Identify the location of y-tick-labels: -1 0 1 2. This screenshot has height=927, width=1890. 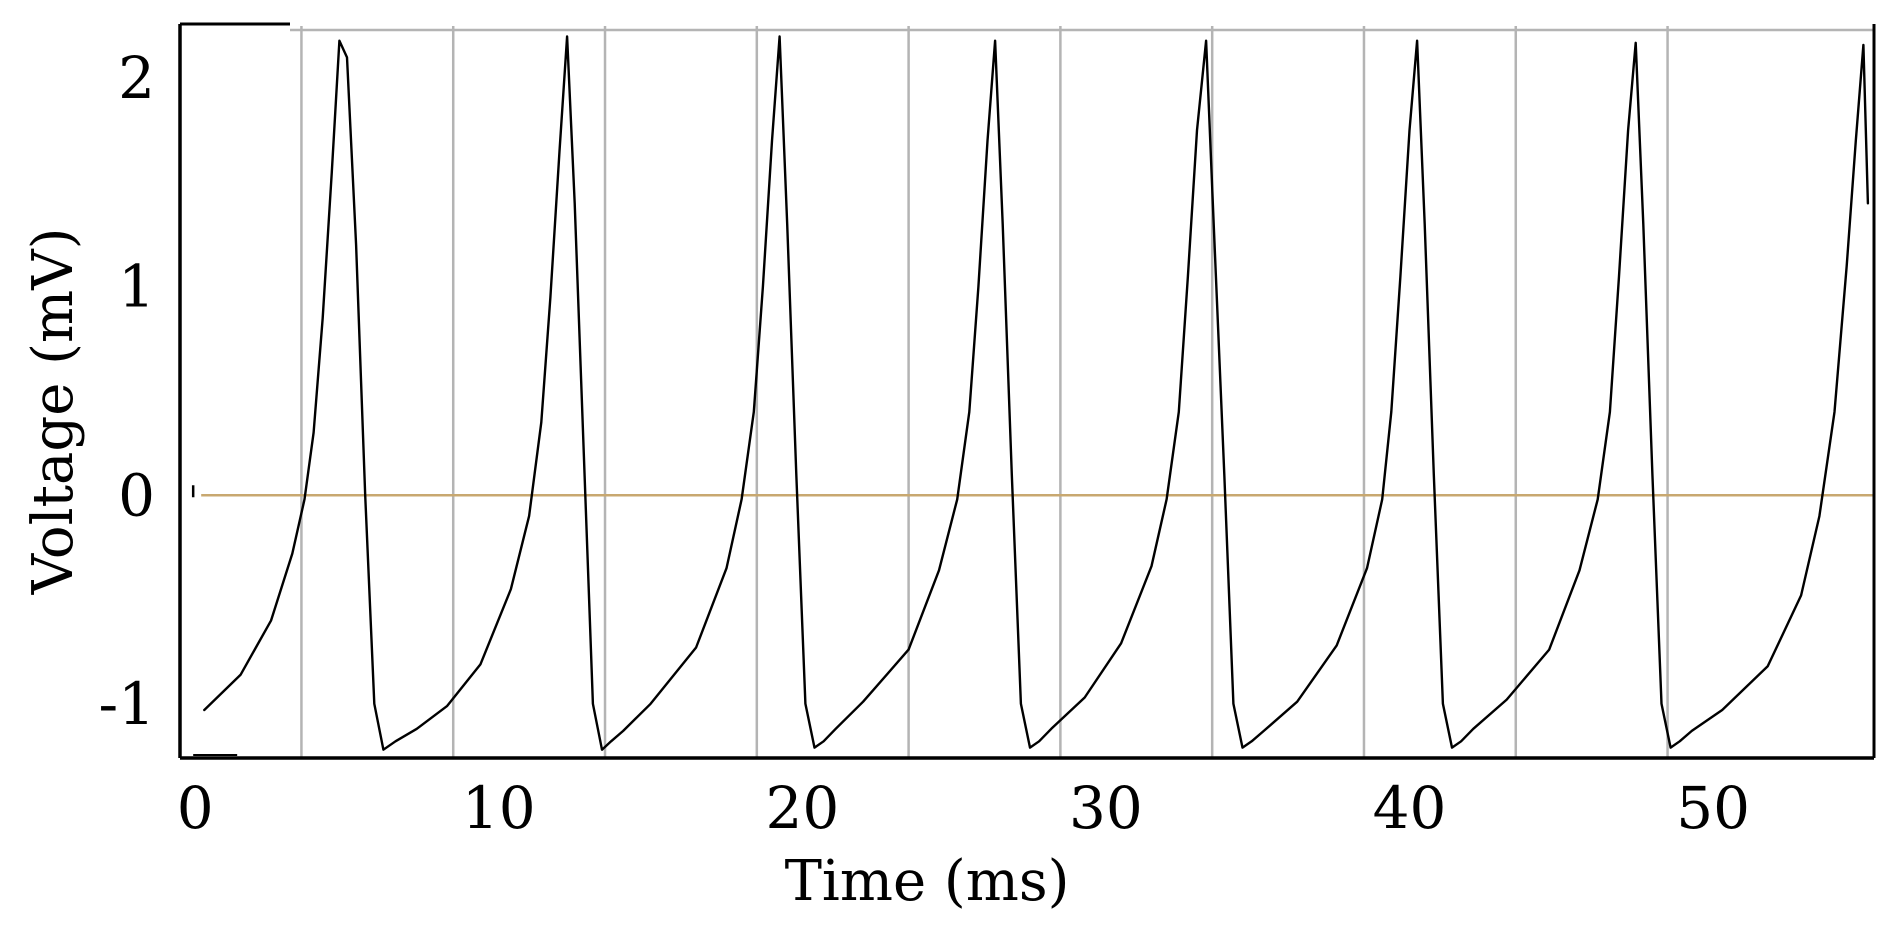
(127, 391).